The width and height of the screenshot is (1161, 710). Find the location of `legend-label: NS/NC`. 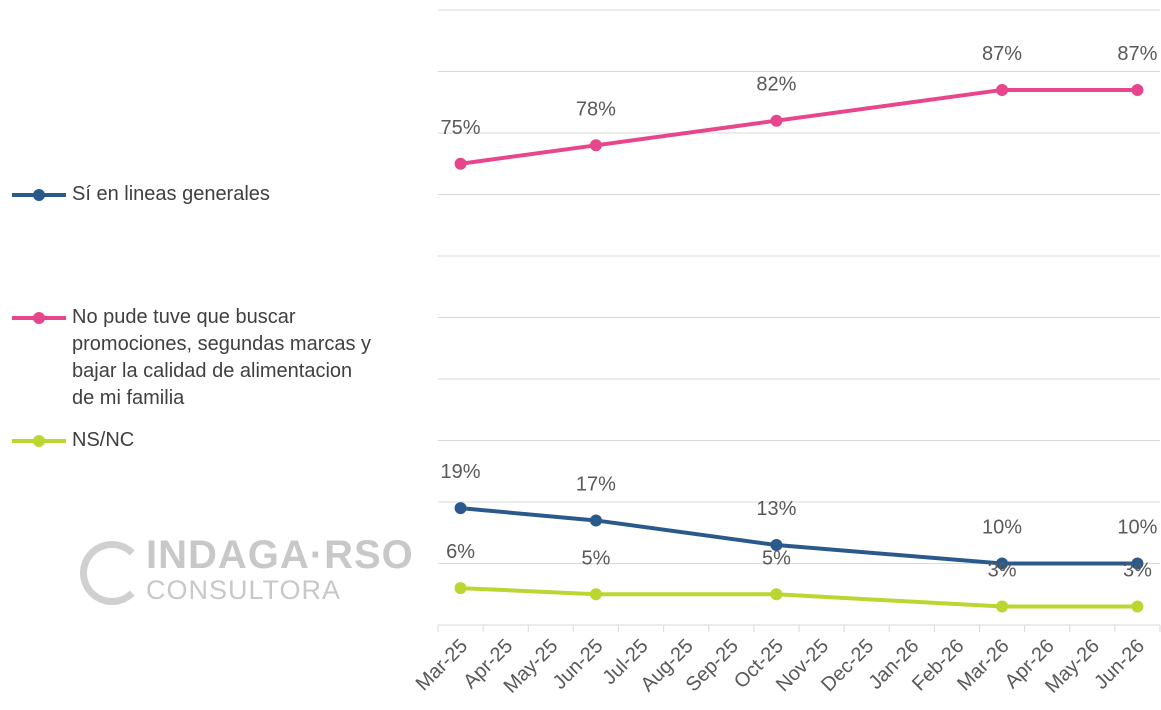

legend-label: NS/NC is located at coordinates (103, 440).